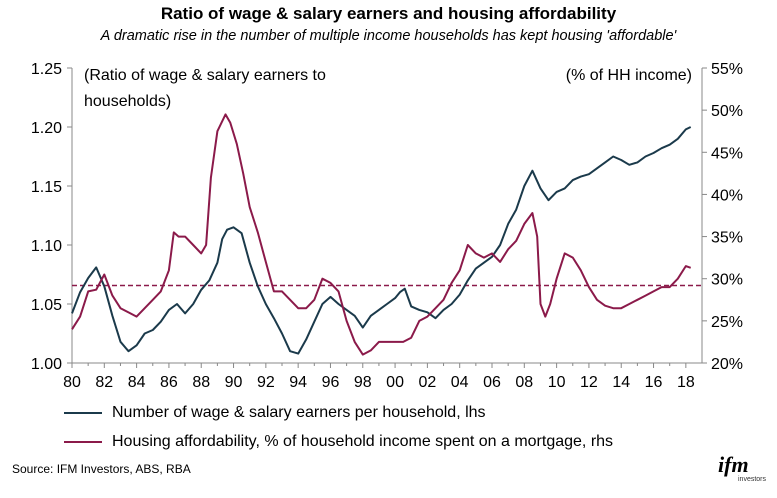  I want to click on x-tick-label: 00, so click(395, 382).